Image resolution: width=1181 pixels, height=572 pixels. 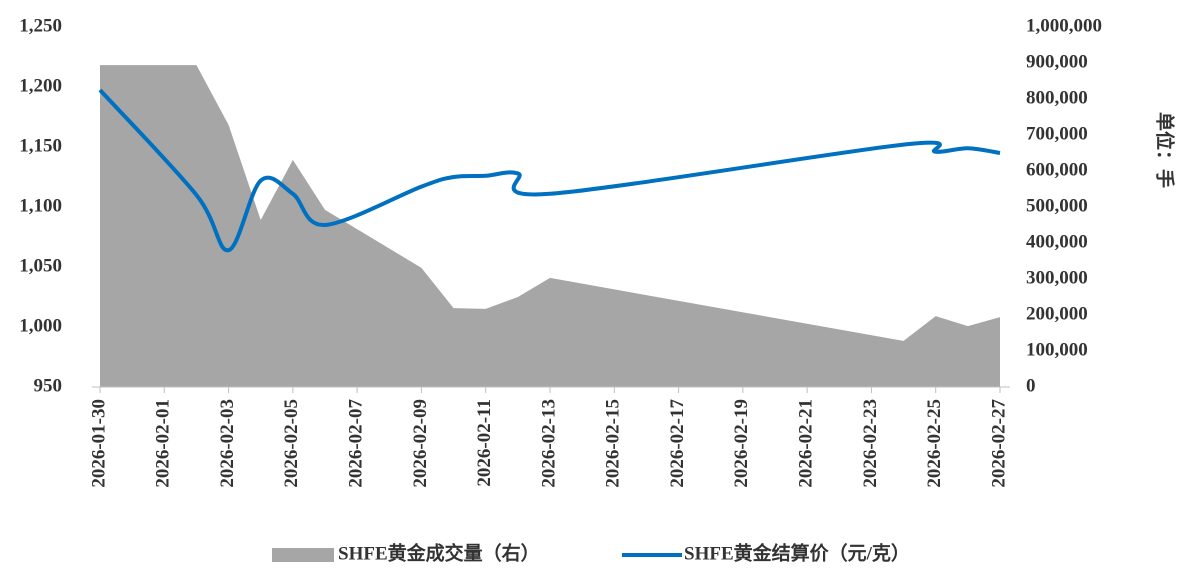 I want to click on y-tick-label: 1,050, so click(x=40, y=265).